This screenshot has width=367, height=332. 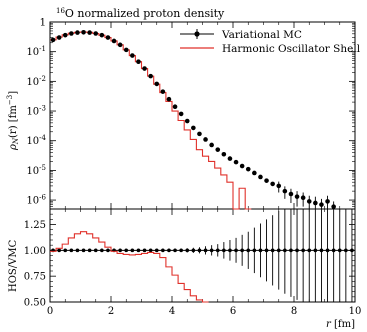 What do you see at coordinates (60, 11) in the screenshot?
I see `title-superscript: 16` at bounding box center [60, 11].